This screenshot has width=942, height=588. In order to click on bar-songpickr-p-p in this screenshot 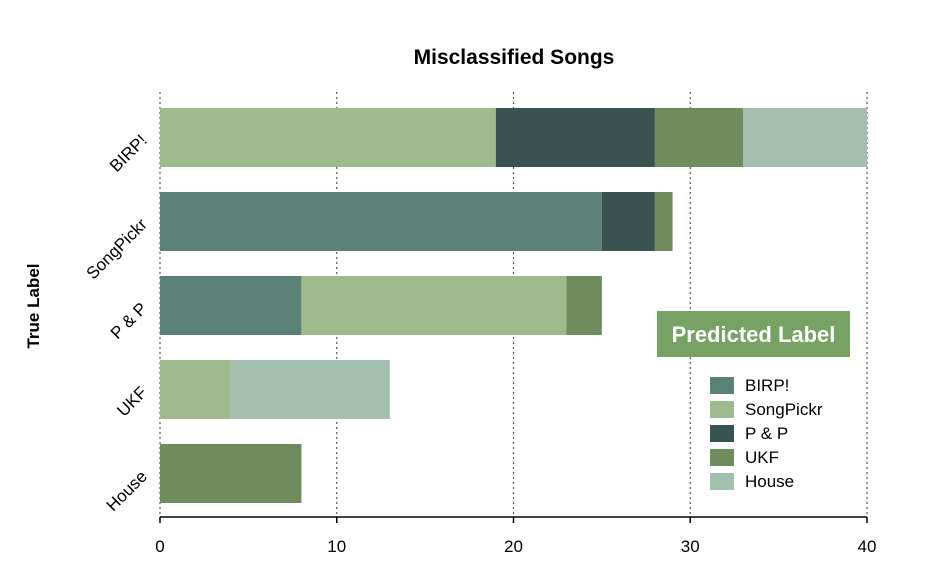, I will do `click(434, 305)`.